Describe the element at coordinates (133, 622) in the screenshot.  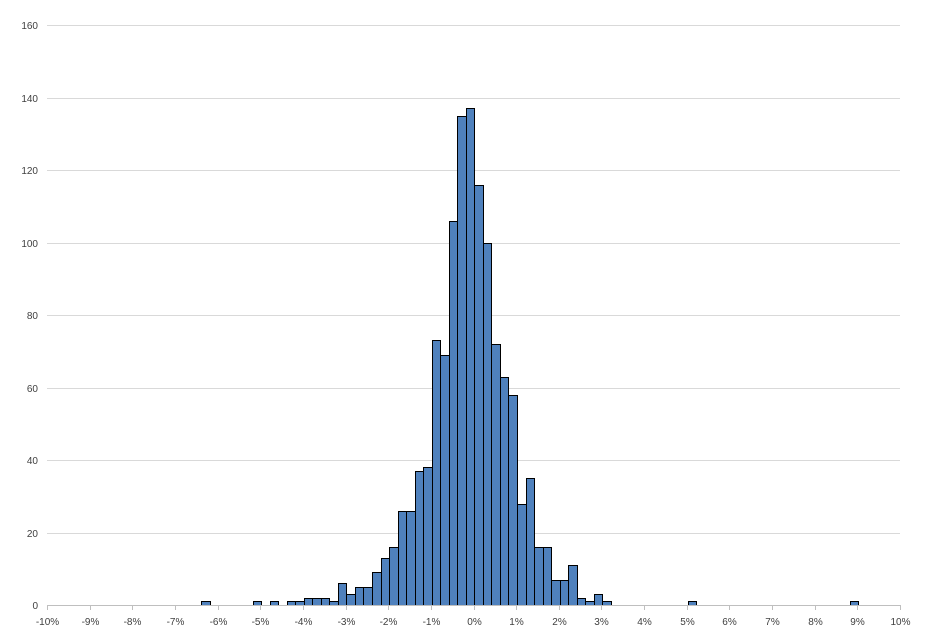
I see `x-tick-label: -8%` at that location.